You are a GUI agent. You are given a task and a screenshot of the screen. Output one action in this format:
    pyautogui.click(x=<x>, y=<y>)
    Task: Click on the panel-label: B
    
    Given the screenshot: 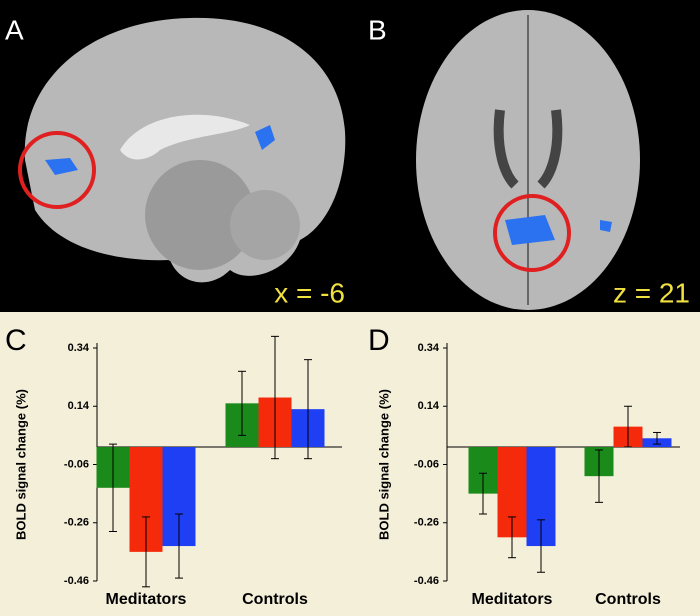 What is the action you would take?
    pyautogui.click(x=377, y=29)
    